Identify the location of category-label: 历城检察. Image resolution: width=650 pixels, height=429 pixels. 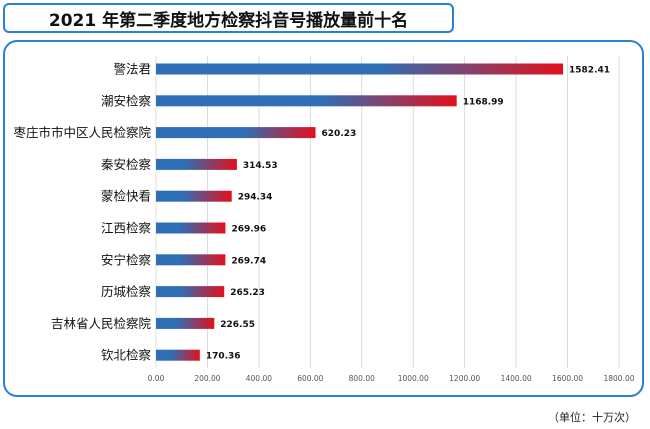
(126, 291).